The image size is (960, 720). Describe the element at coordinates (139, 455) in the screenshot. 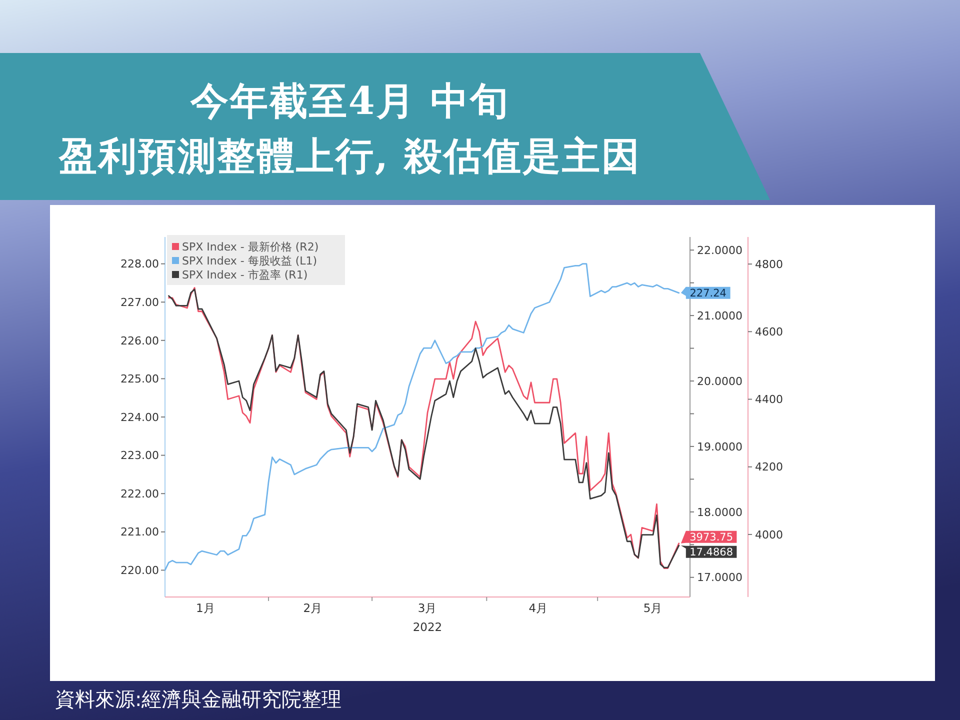

I see `y-tick-label: 223.00` at that location.